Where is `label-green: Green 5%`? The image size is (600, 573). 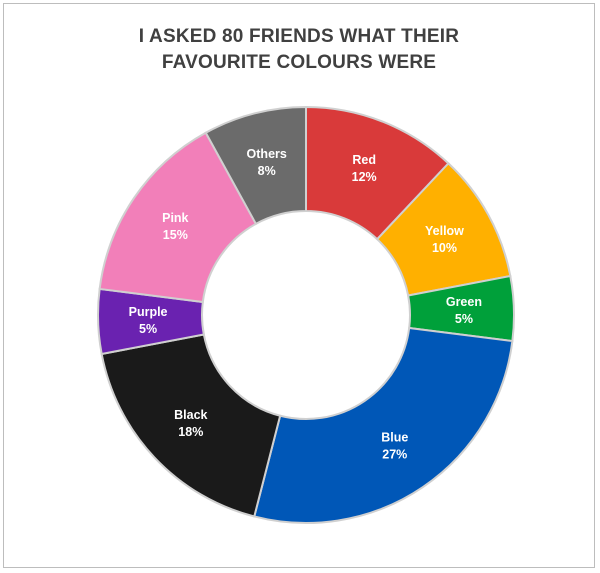 label-green: Green 5% is located at coordinates (464, 310).